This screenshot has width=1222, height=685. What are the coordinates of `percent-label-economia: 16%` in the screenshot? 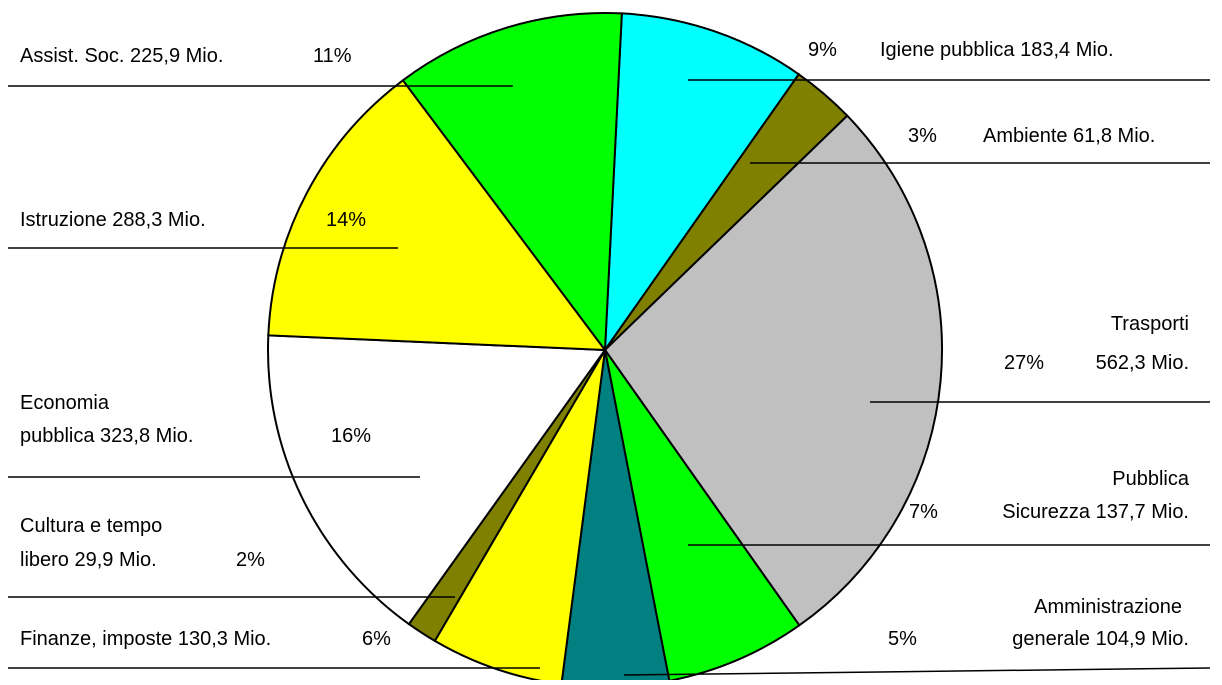 It's located at (351, 436).